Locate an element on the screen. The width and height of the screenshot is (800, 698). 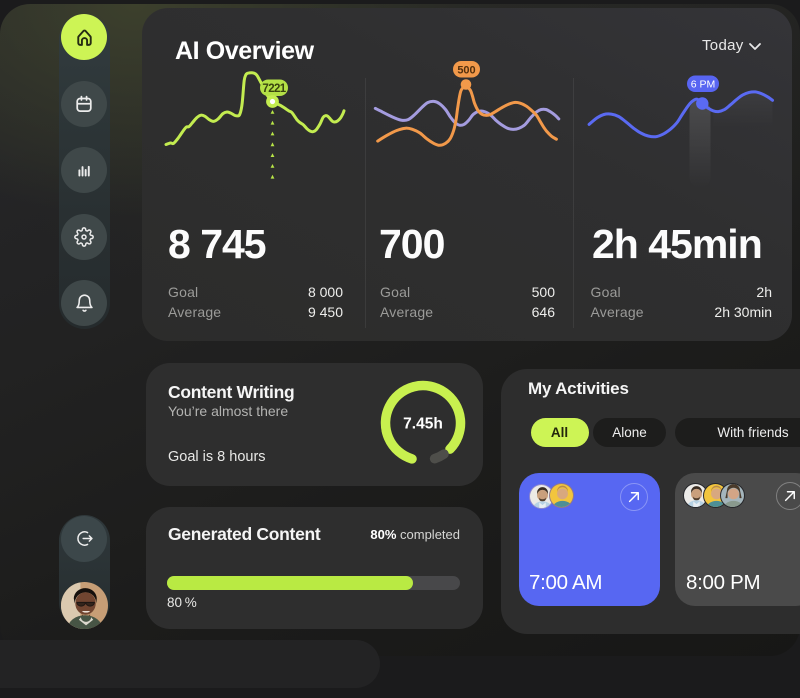
svg-text: 7221 is located at coordinates (274, 89).